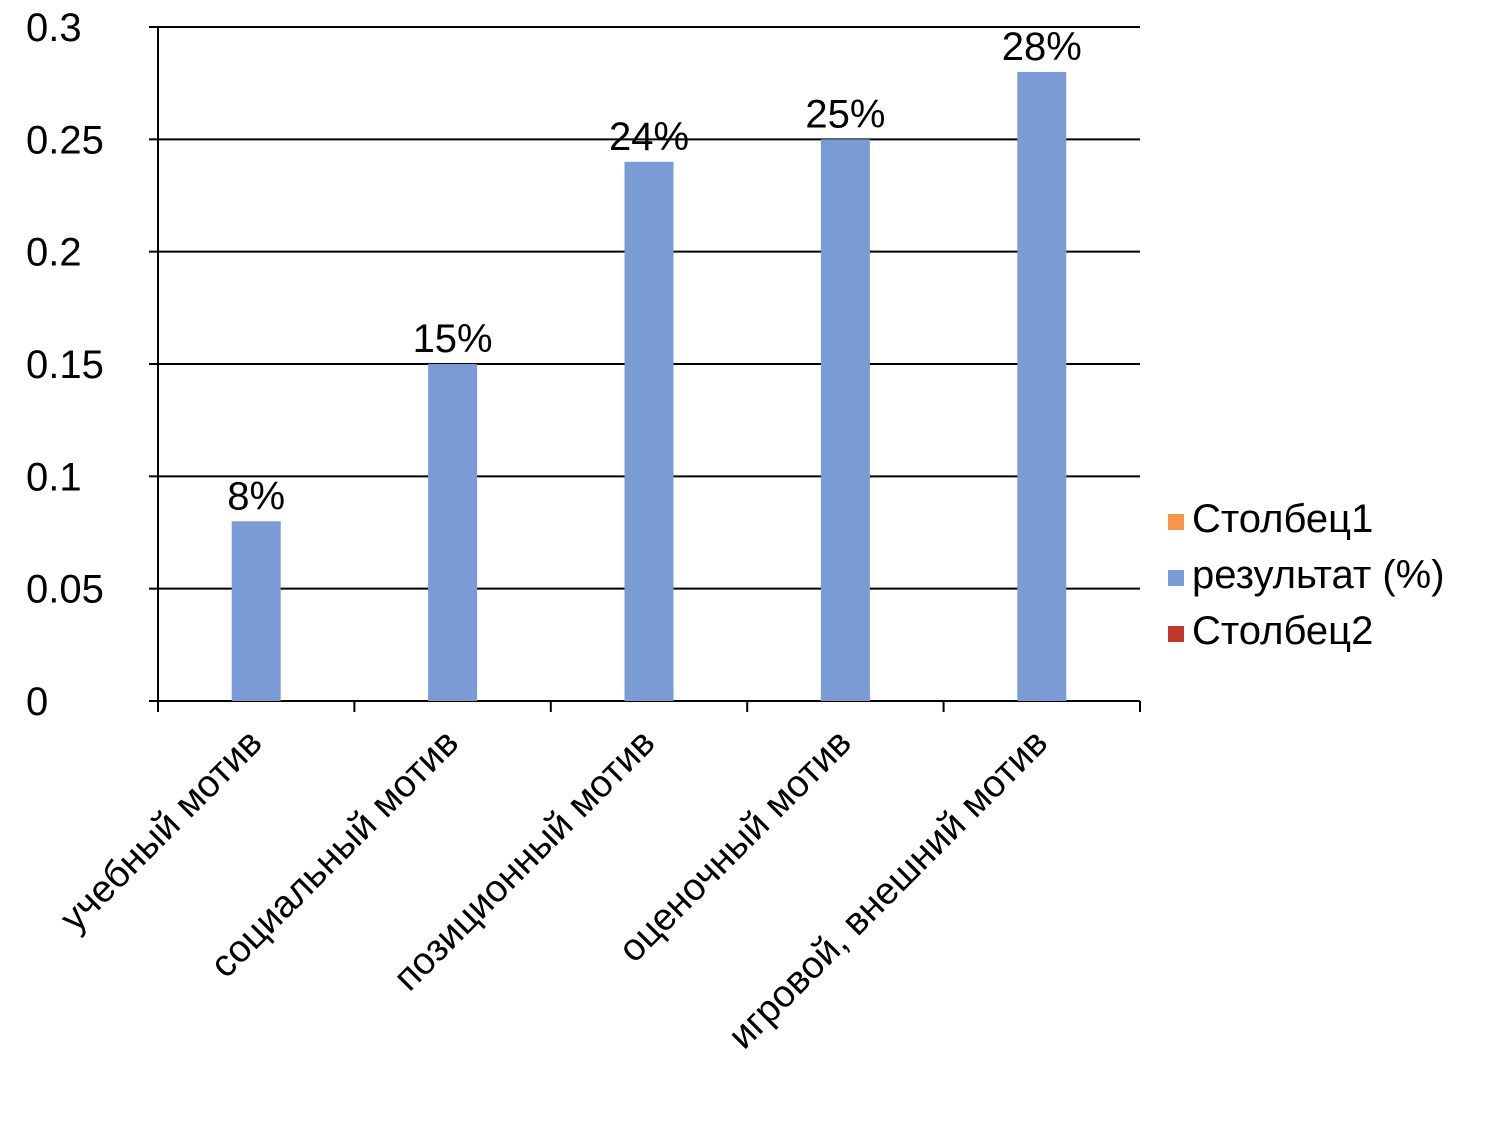  What do you see at coordinates (1282, 631) in the screenshot?
I see `legend-label: Столбец2` at bounding box center [1282, 631].